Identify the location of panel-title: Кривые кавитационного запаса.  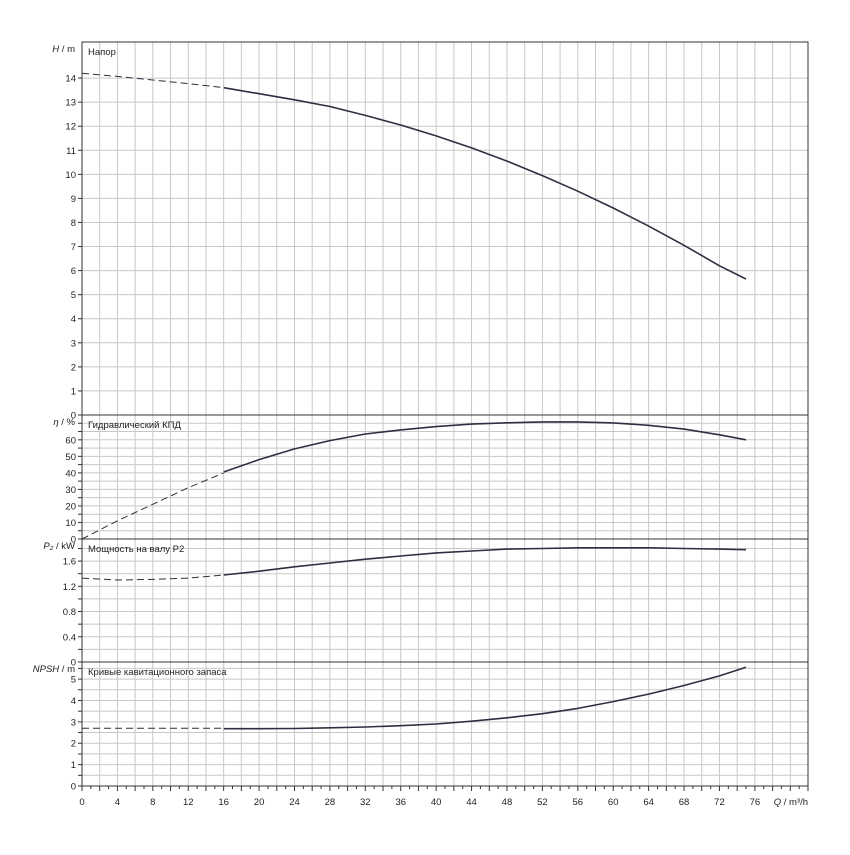
(157, 672).